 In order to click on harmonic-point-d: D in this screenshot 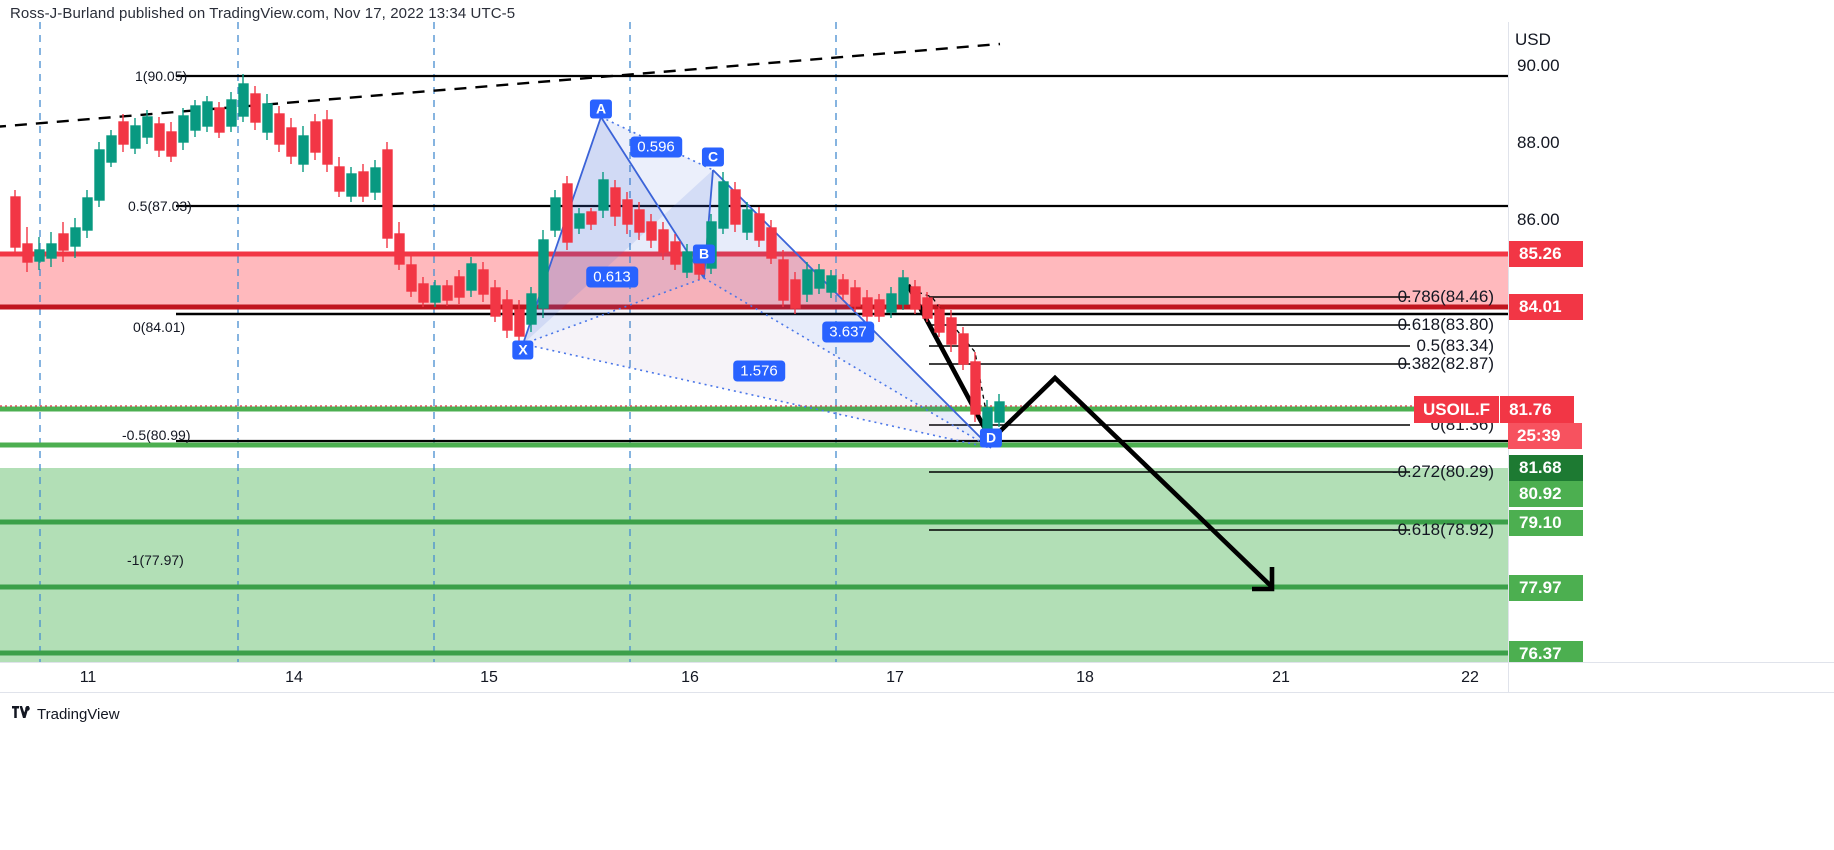, I will do `click(991, 438)`.